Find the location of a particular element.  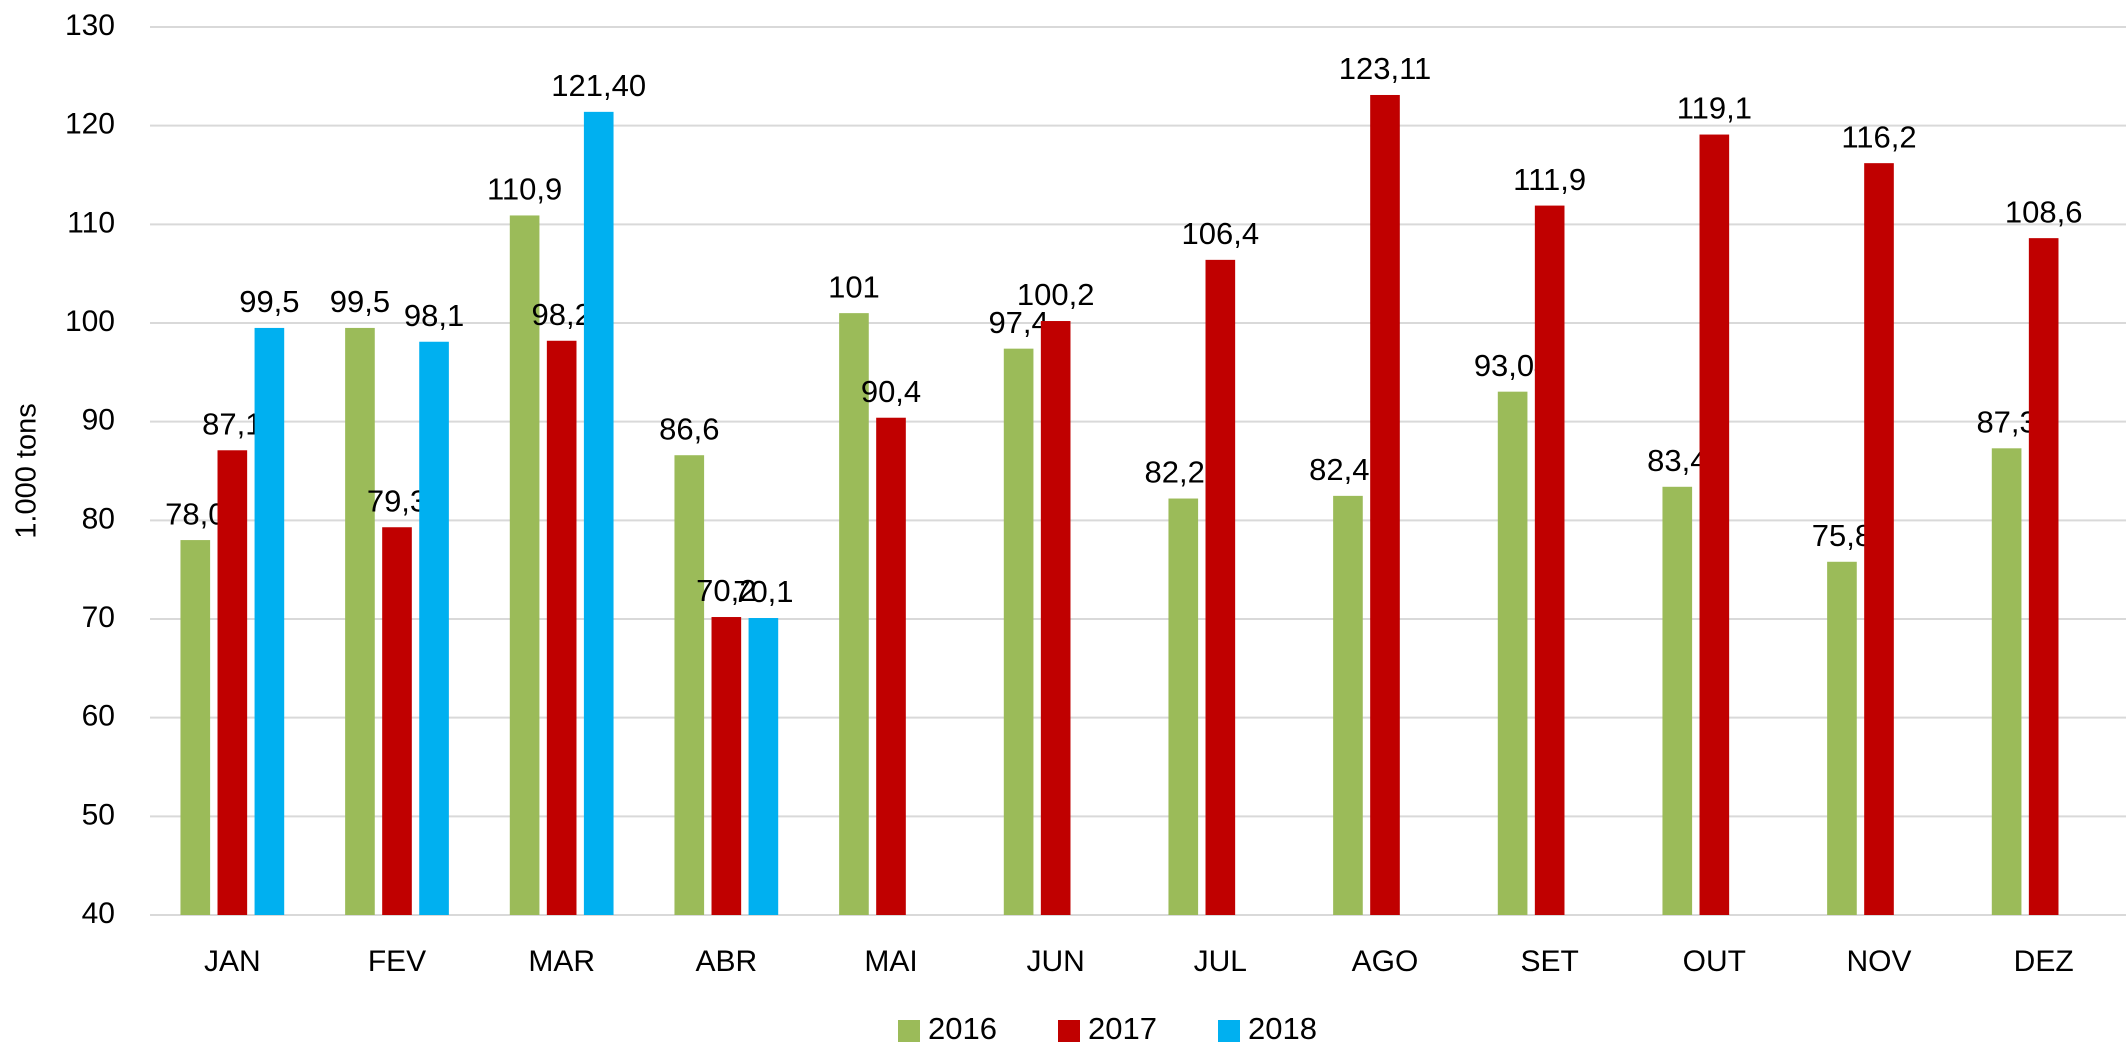

value-label: 100,2 is located at coordinates (1056, 294).